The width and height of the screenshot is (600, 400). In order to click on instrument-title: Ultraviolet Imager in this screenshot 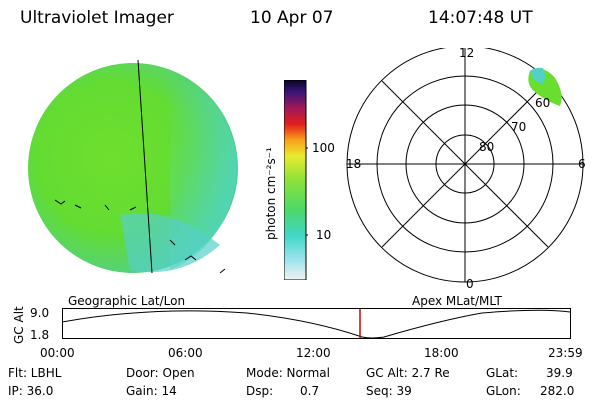, I will do `click(97, 18)`.